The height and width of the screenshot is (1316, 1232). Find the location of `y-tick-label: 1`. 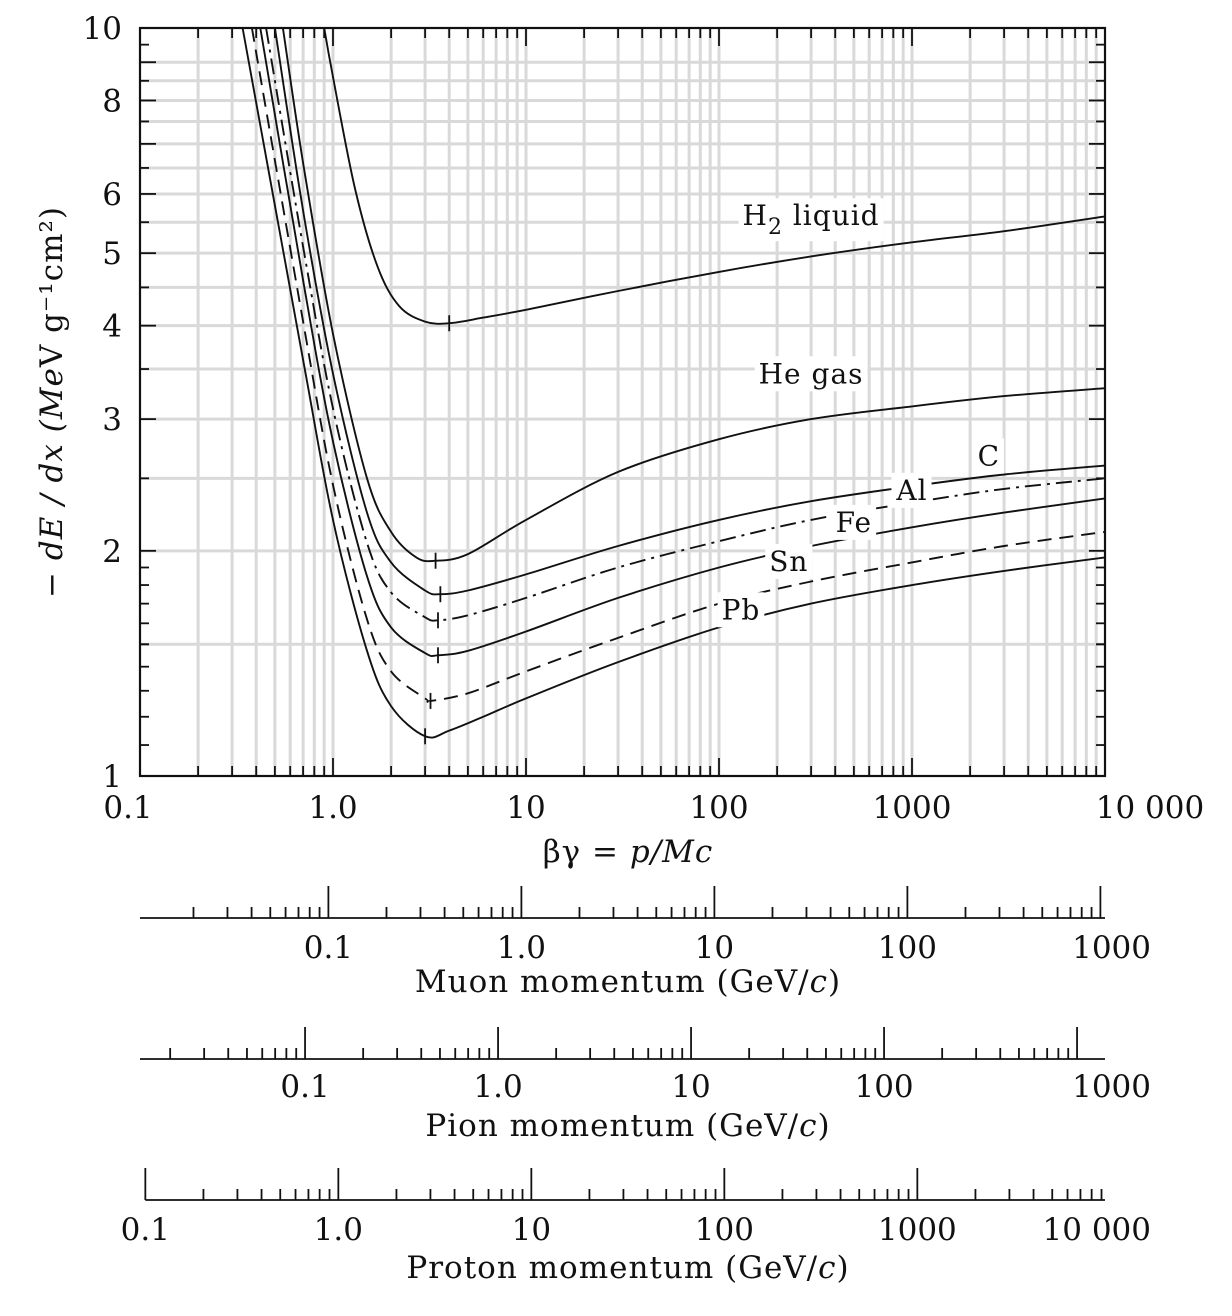

y-tick-label: 1 is located at coordinates (112, 777).